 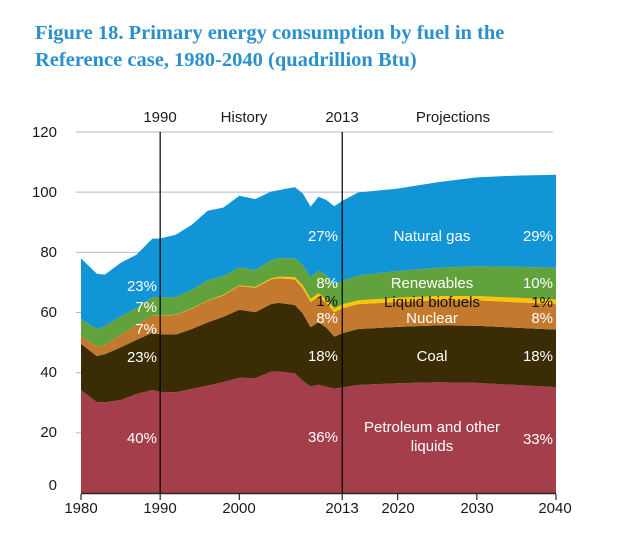 I want to click on y-tick-80: 80, so click(x=48, y=252).